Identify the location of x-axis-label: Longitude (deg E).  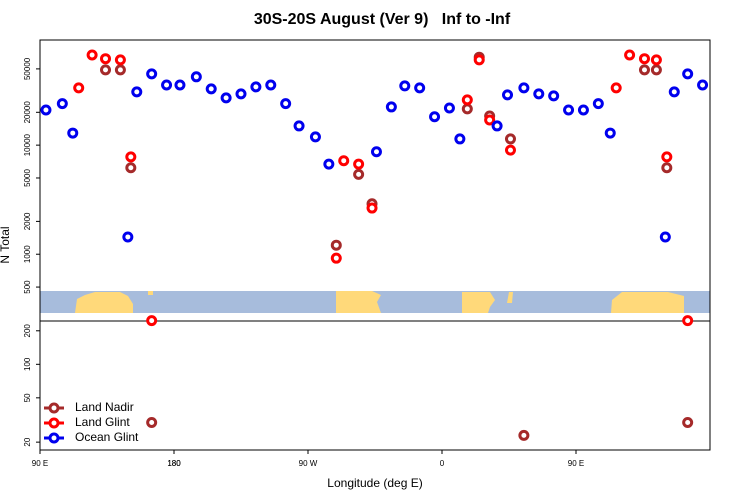
(374, 483).